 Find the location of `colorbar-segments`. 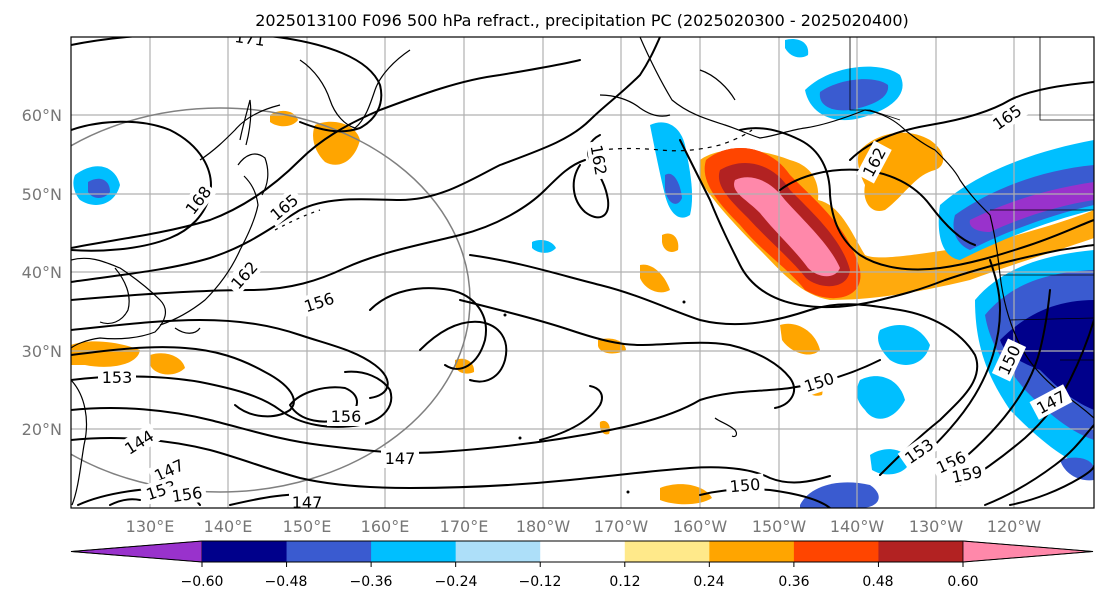

colorbar-segments is located at coordinates (582, 553).